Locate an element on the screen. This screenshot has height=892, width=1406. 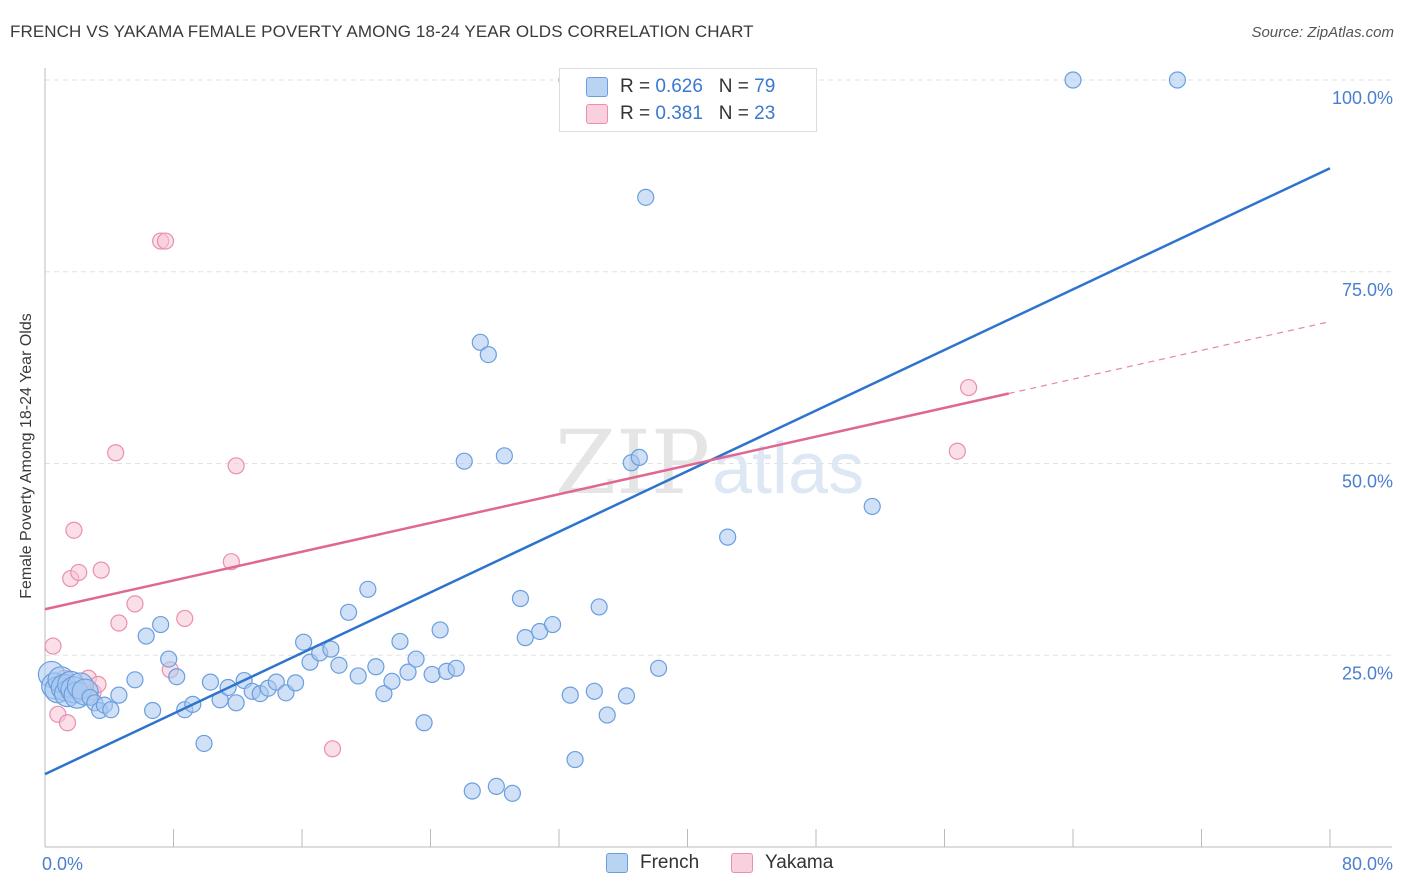
series-legend: French Yakama is located at coordinates (703, 865).